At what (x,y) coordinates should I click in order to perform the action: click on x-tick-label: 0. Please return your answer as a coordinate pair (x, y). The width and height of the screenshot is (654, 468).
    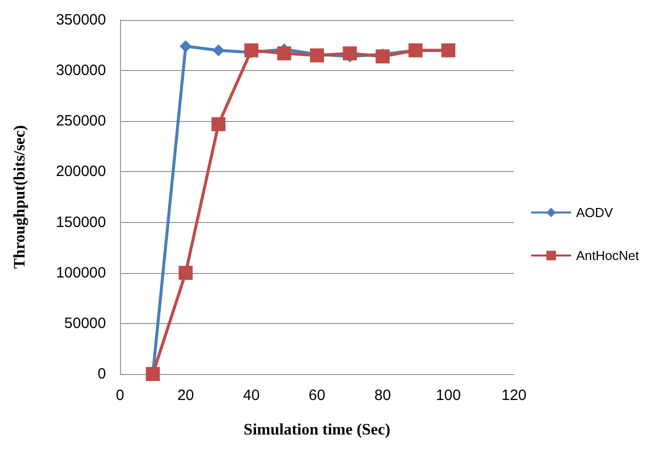
    Looking at the image, I should click on (120, 395).